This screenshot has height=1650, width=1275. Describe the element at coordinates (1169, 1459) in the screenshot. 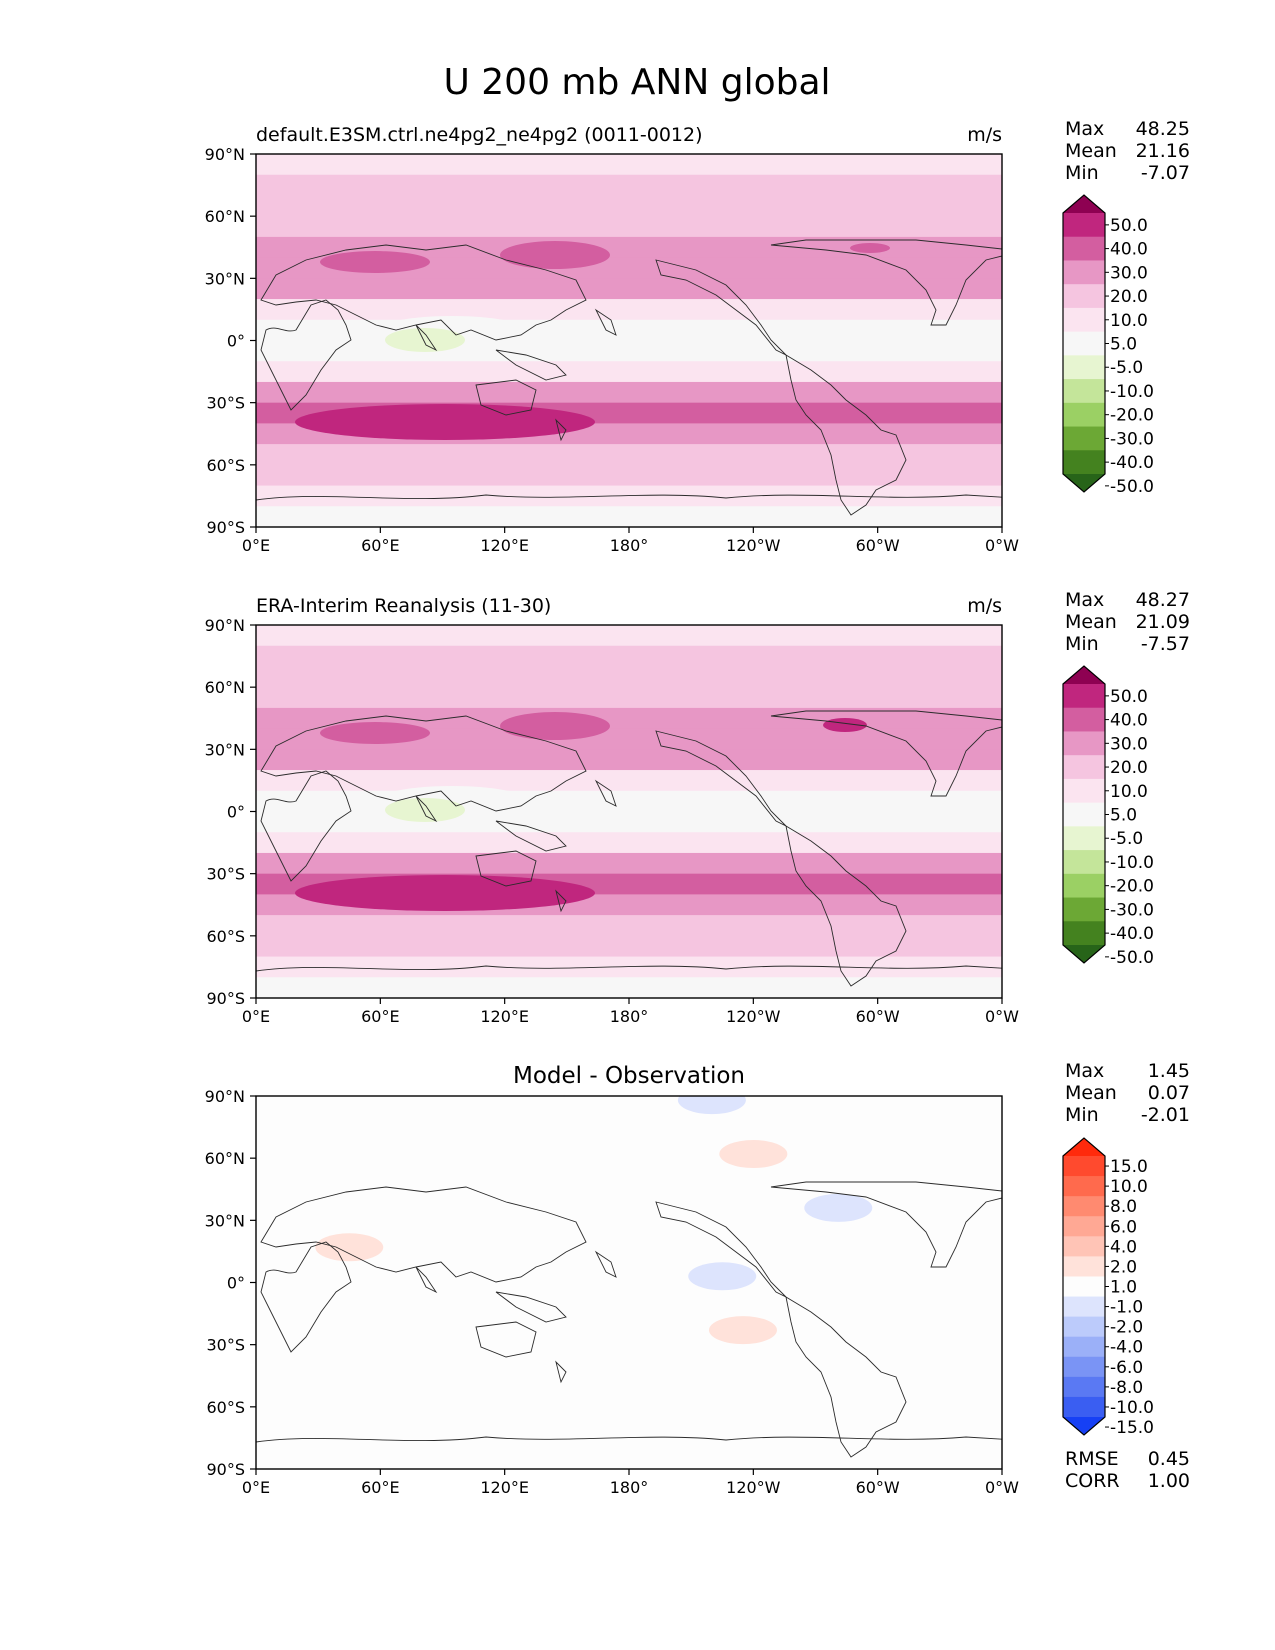

I see `metric-value-rmse: 0.45` at that location.